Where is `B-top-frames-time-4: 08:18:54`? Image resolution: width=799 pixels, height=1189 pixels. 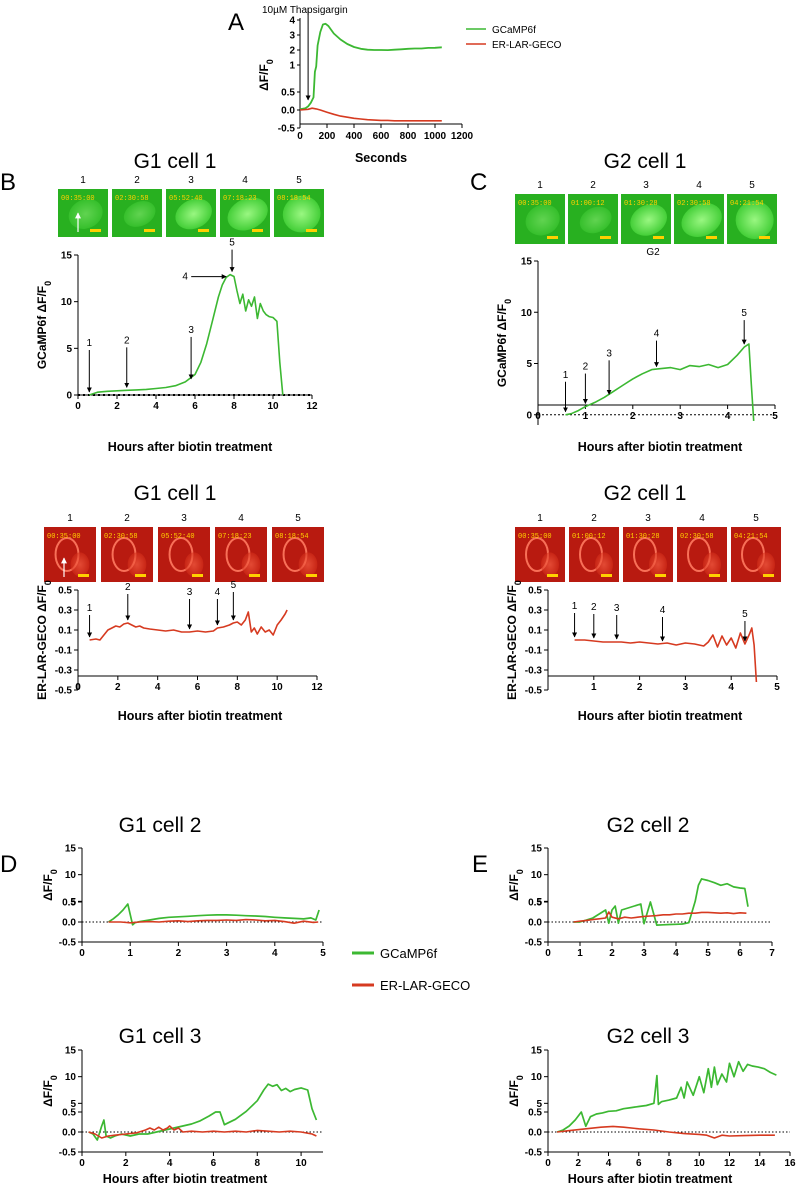
B-top-frames-time-4: 08:18:54 is located at coordinates (294, 199).